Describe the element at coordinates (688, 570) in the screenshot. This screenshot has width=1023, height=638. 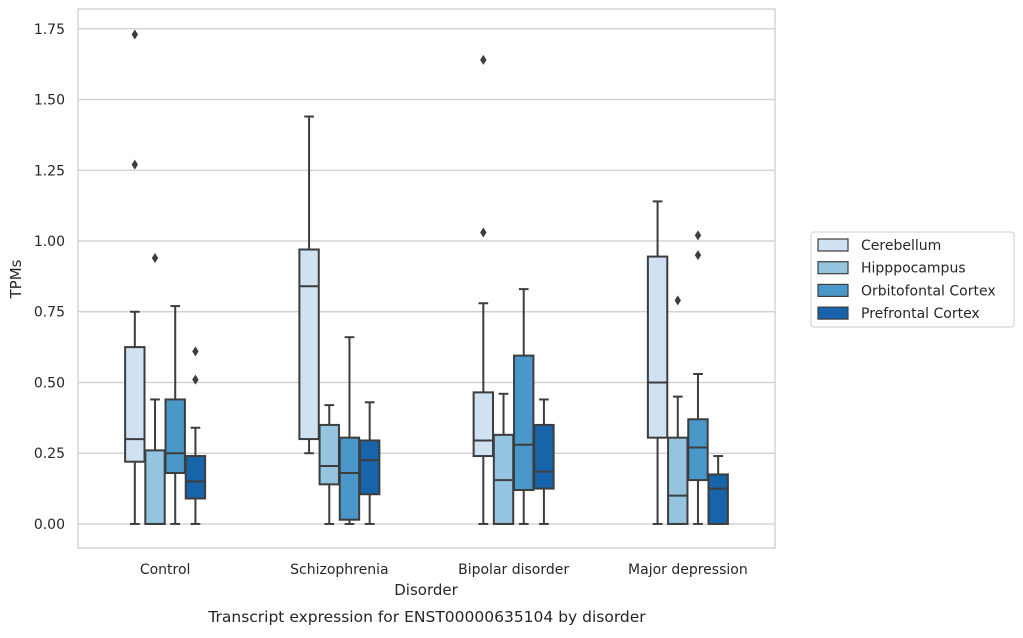
I see `x-tick-label: Major depression` at that location.